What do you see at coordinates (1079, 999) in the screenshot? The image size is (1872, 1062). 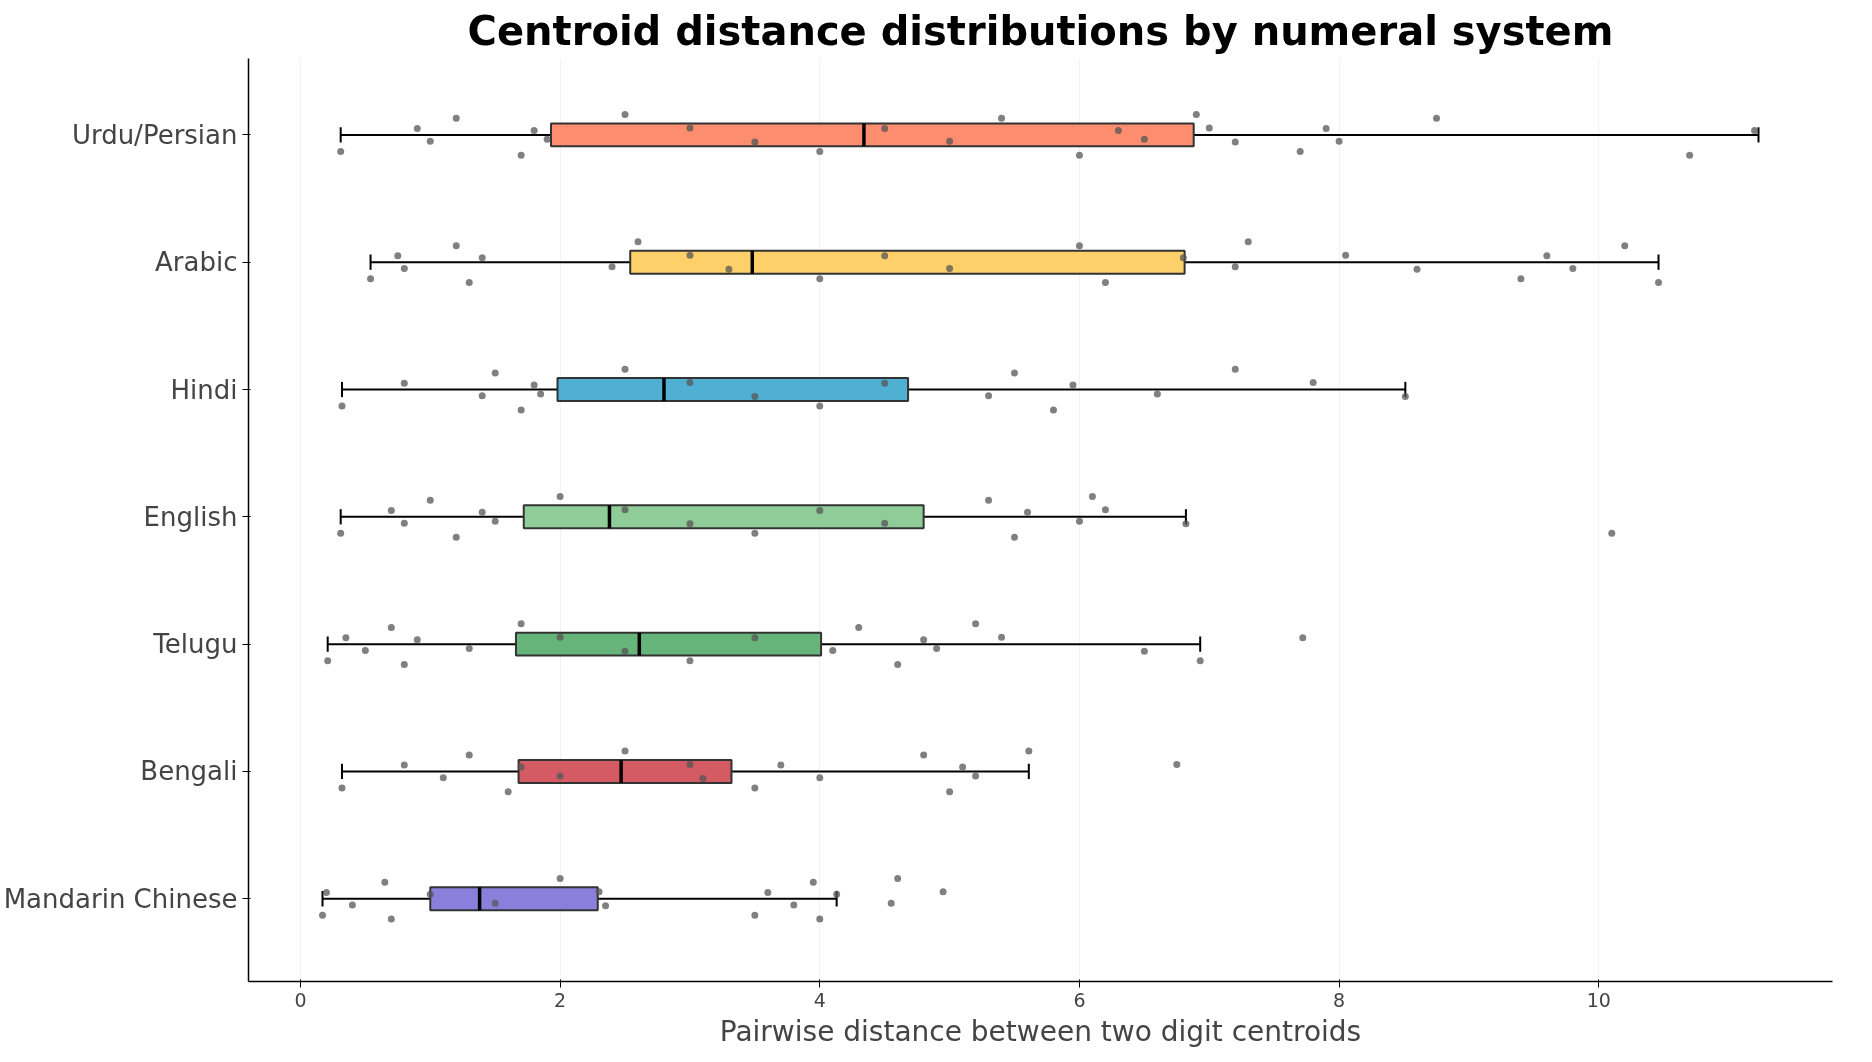 I see `x-tick-label: 6` at bounding box center [1079, 999].